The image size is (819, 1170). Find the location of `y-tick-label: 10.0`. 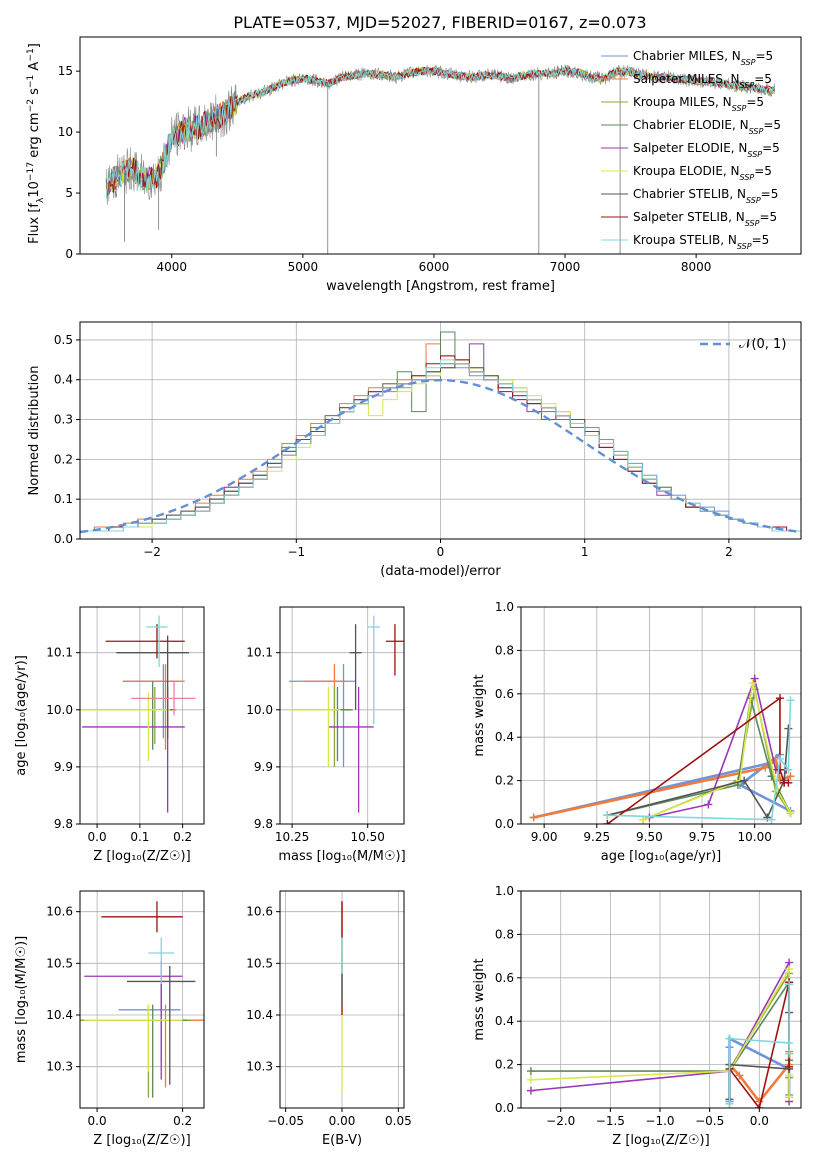

y-tick-label: 10.0 is located at coordinates (259, 710).